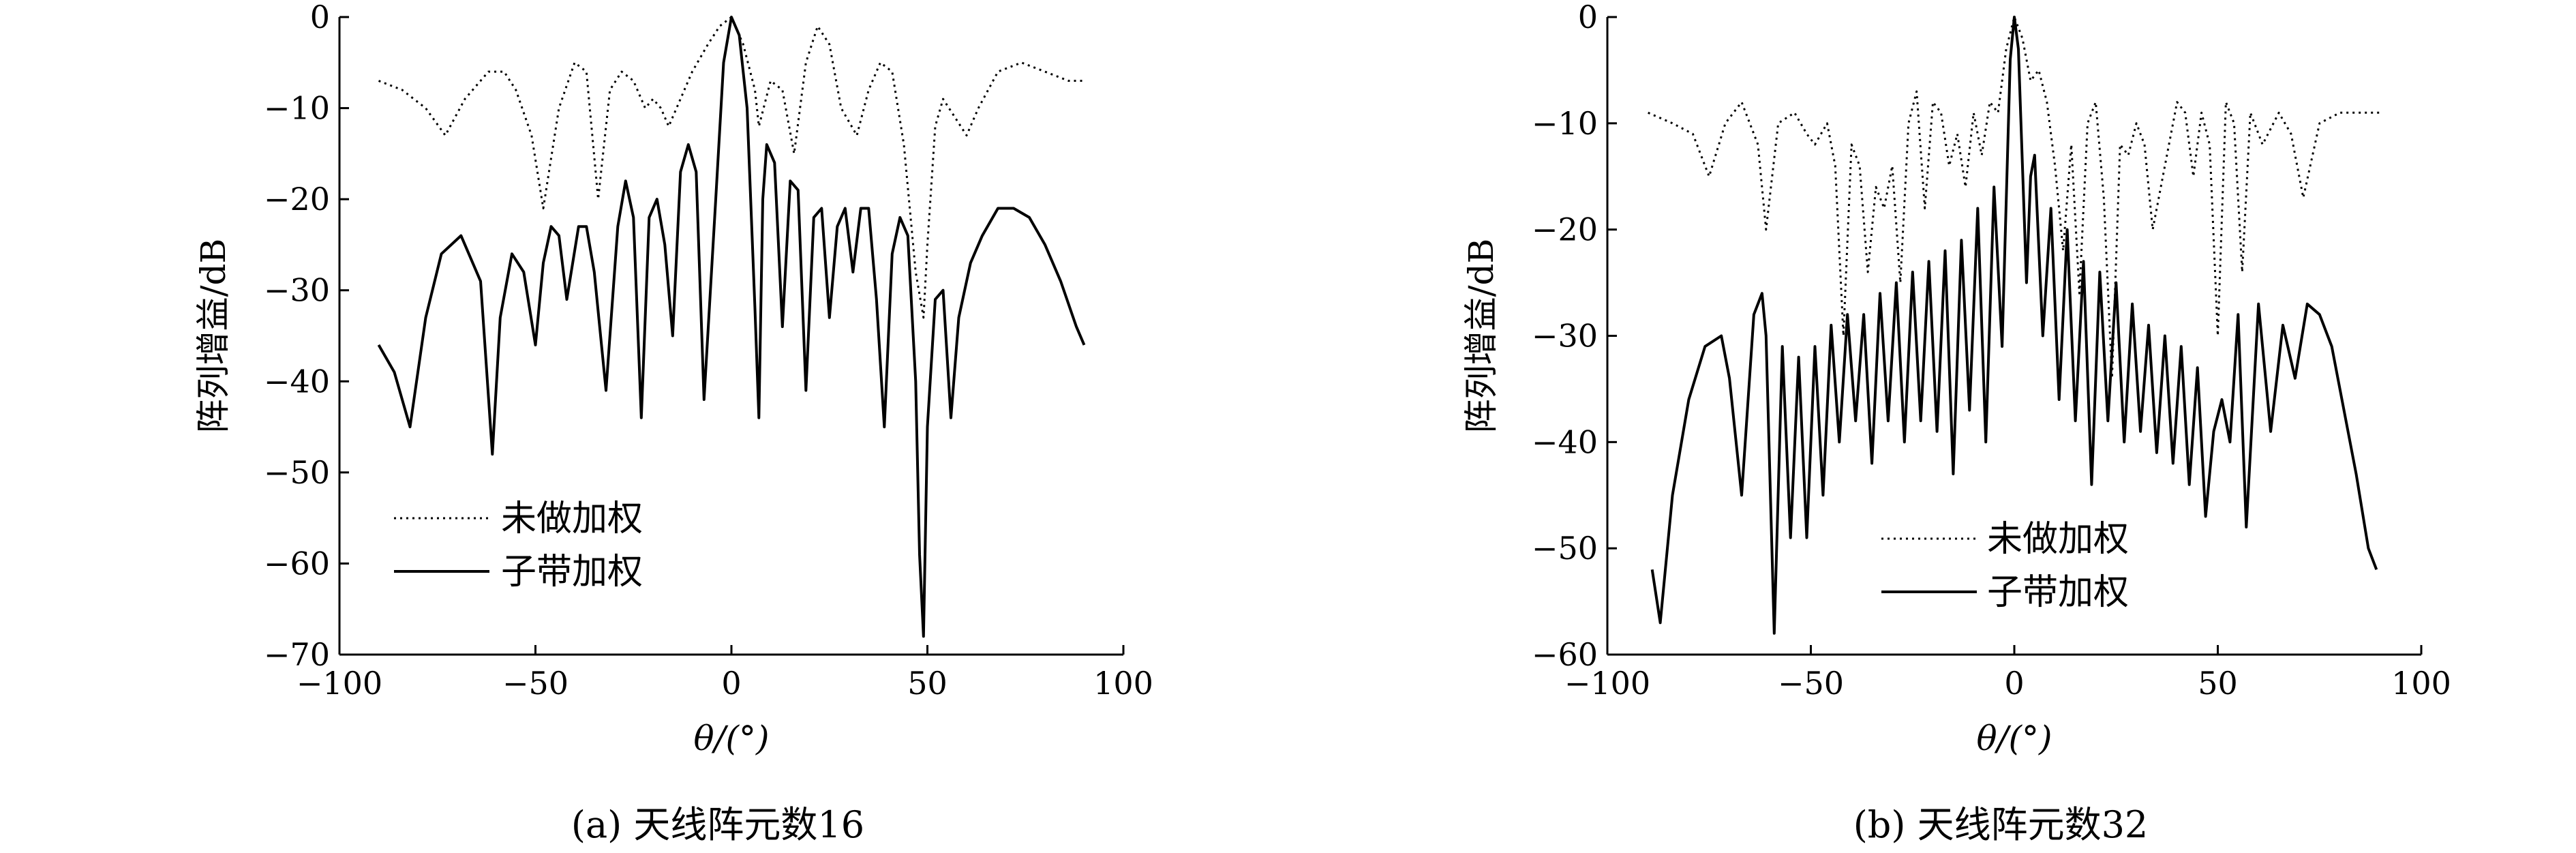 This screenshot has width=2576, height=853. What do you see at coordinates (2001, 825) in the screenshot?
I see `chart-caption: (b) 天线阵元数32` at bounding box center [2001, 825].